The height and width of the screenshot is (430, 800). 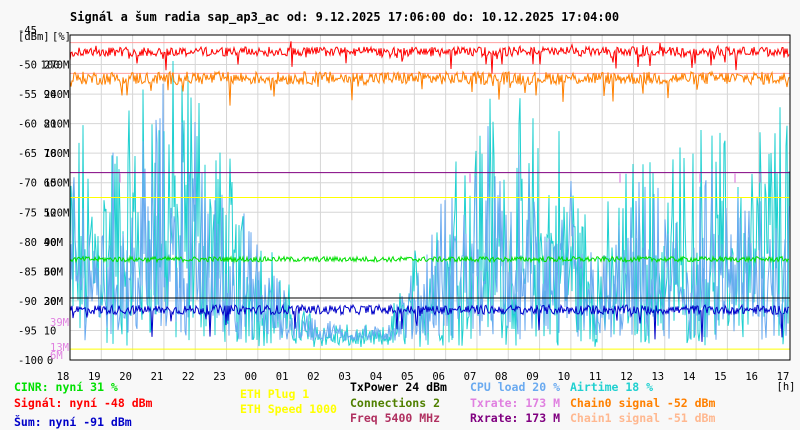 What do you see at coordinates (94, 377) in the screenshot?
I see `x-tick-label: 19` at bounding box center [94, 377].